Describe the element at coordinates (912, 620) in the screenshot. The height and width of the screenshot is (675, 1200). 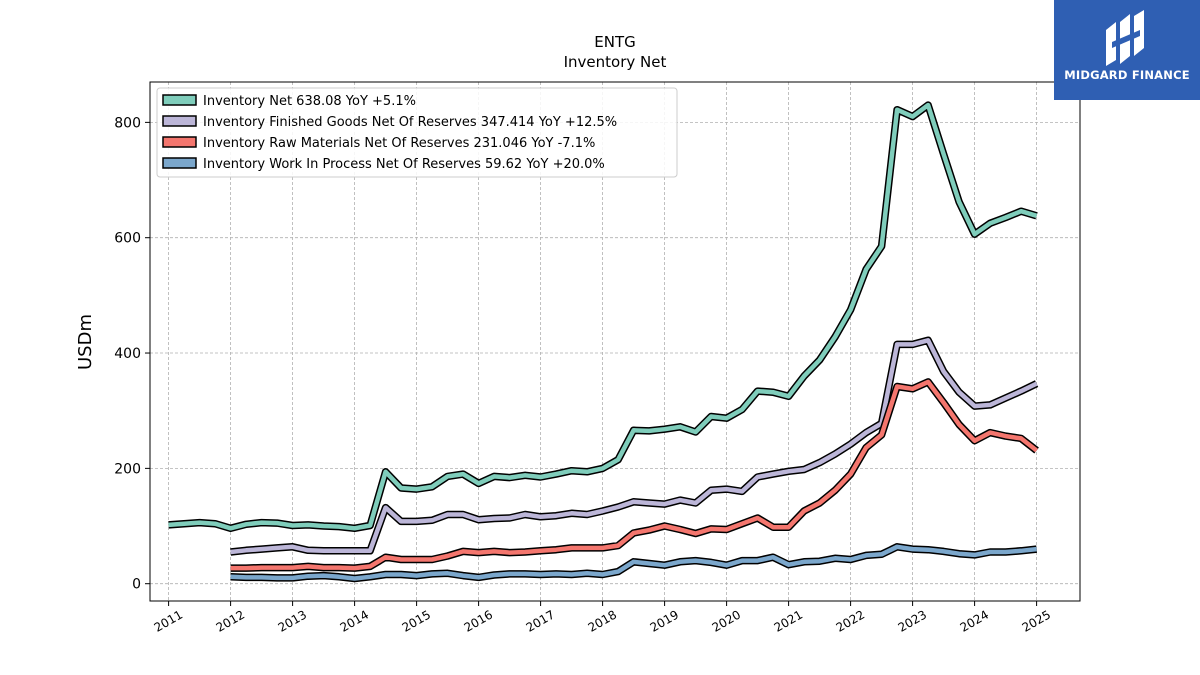
I see `x-tick-label: 2023` at that location.